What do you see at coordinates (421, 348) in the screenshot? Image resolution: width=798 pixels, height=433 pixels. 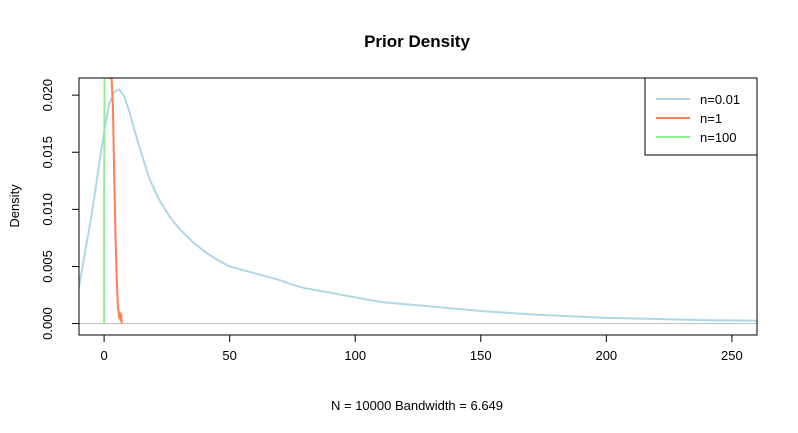 I see `x-axis: 0 50 100 150 200 250` at bounding box center [421, 348].